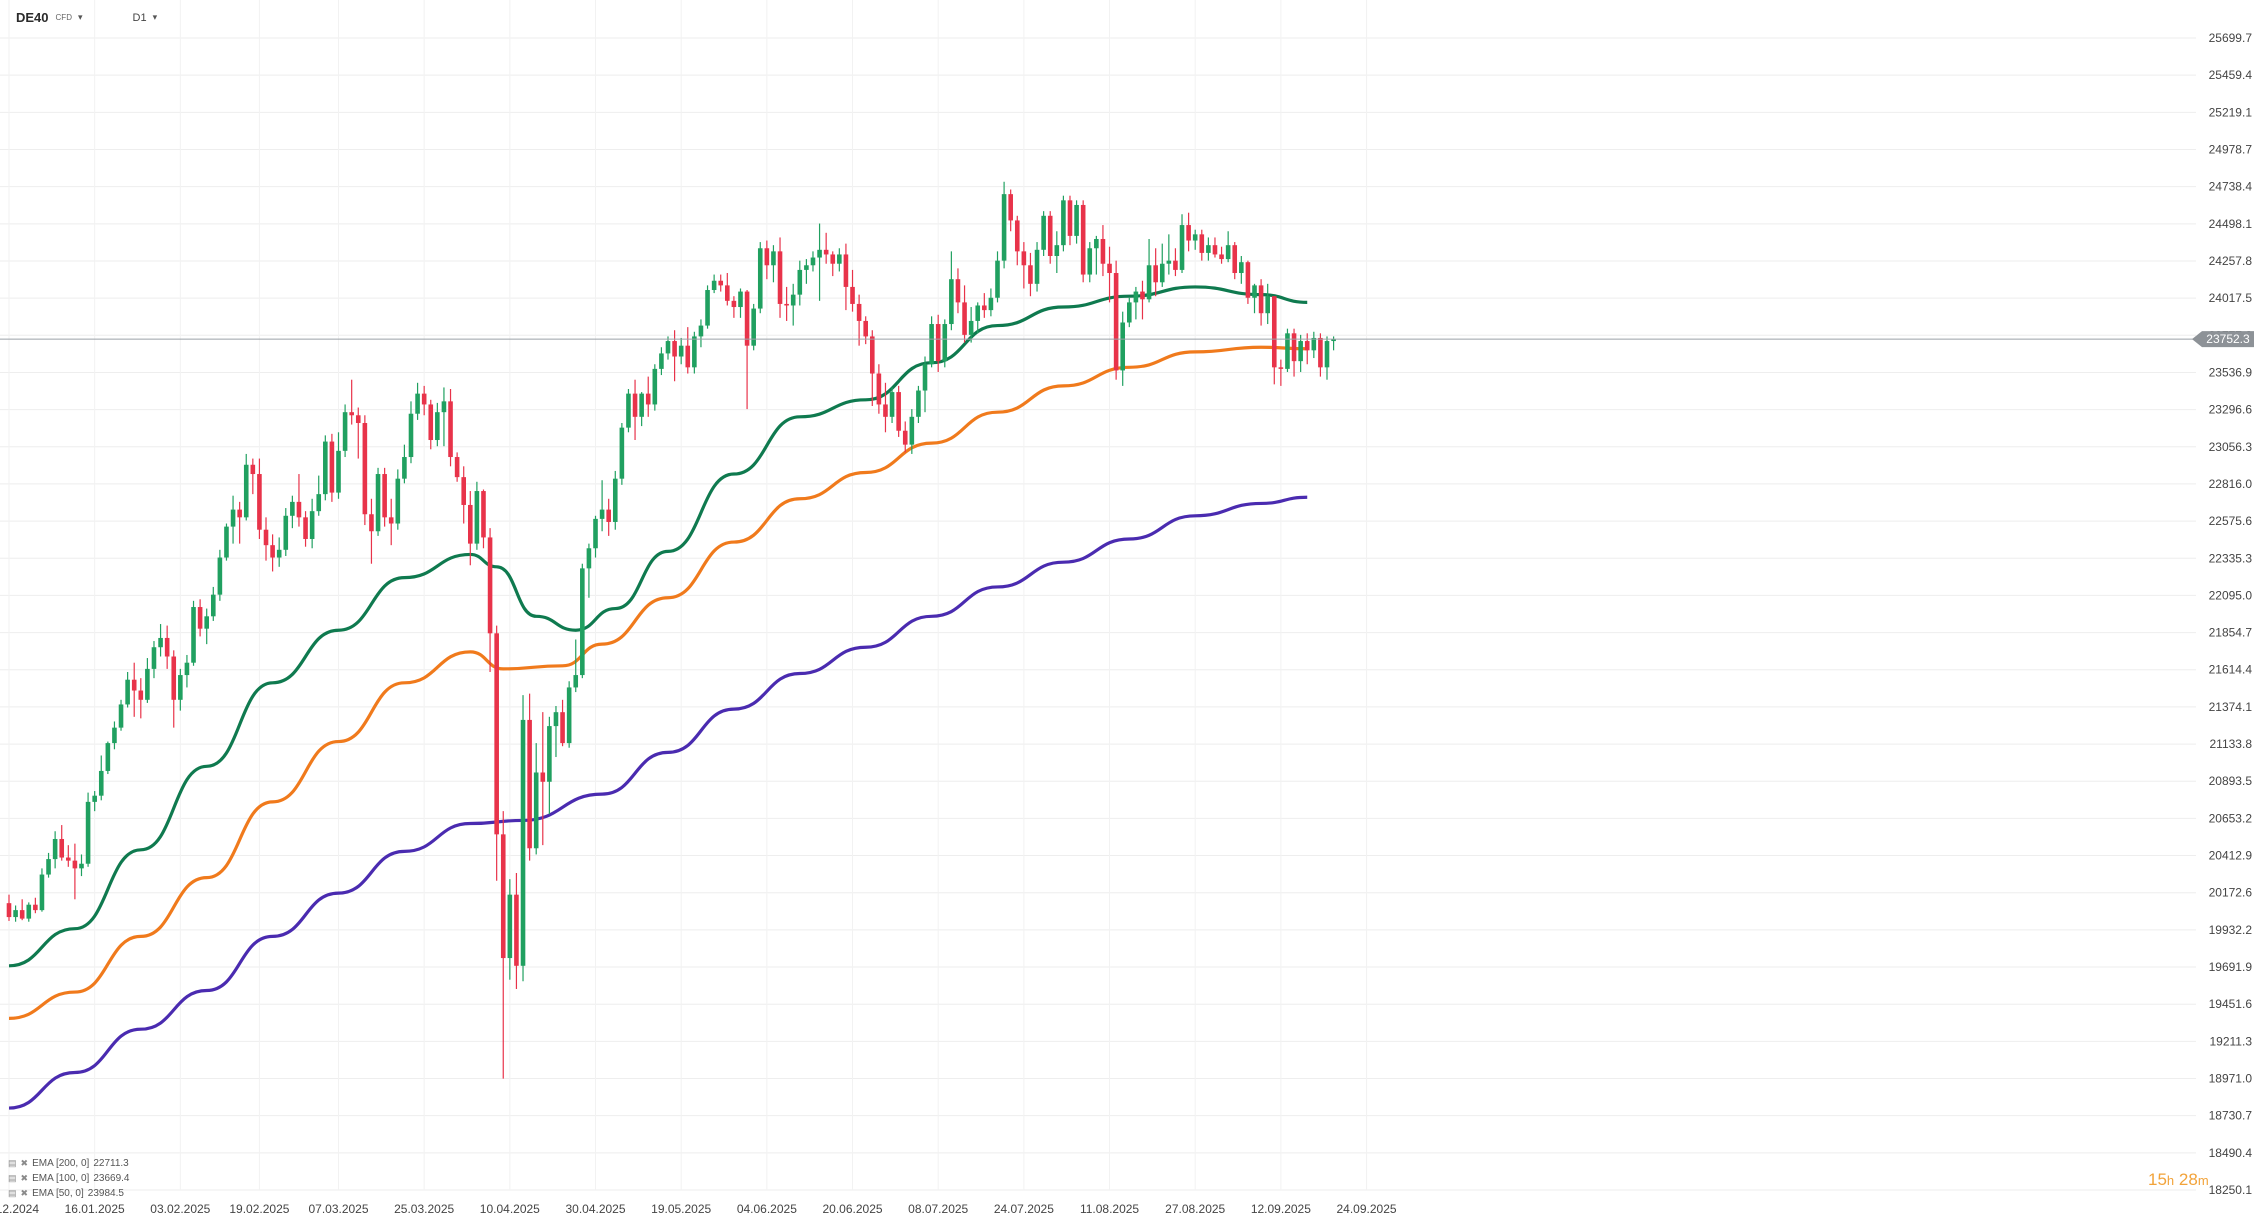 This screenshot has height=1225, width=2266. I want to click on timeframe-dropdown-icon: ▾, so click(155, 17).